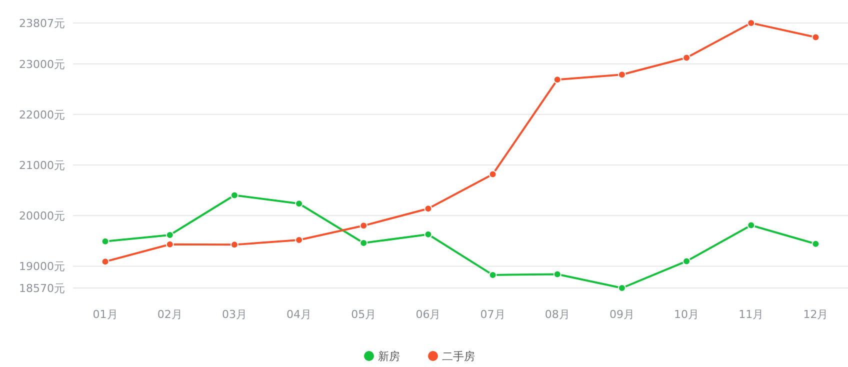 The image size is (848, 367). What do you see at coordinates (458, 356) in the screenshot?
I see `legend-label: 二手房` at bounding box center [458, 356].